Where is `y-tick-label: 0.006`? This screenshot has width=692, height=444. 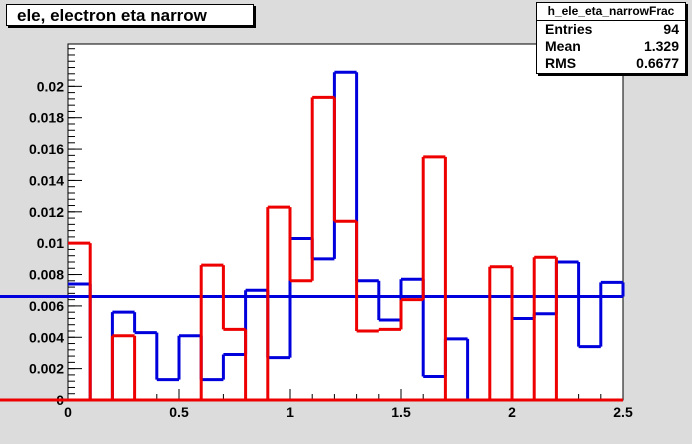
y-tick-label: 0.006 is located at coordinates (46, 306).